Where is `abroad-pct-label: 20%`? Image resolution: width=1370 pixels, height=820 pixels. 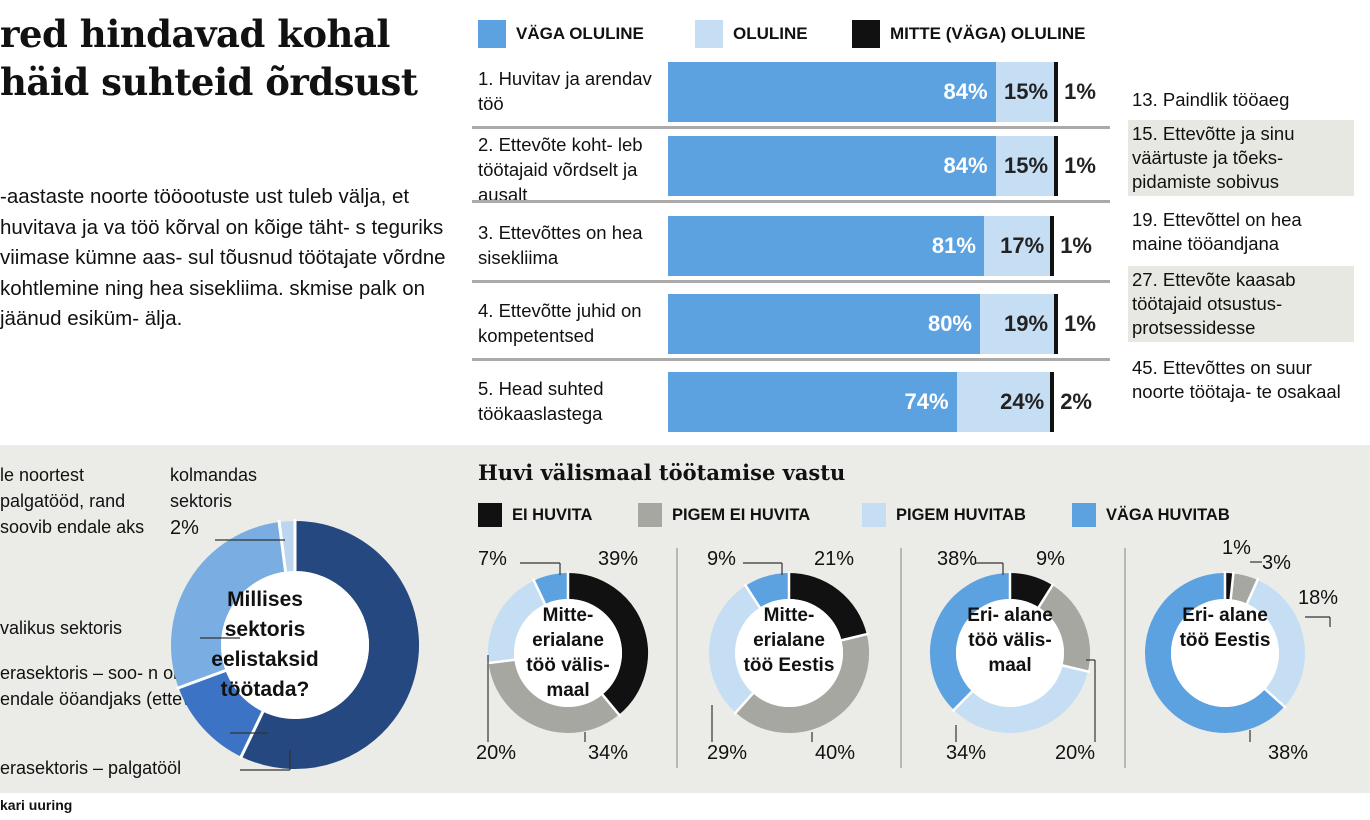
abroad-pct-label: 20% is located at coordinates (496, 753).